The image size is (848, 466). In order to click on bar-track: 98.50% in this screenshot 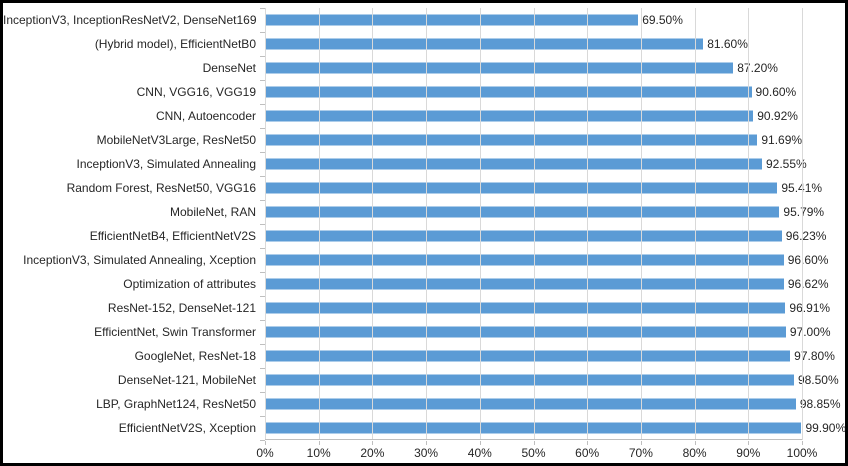, I will do `click(552, 380)`.